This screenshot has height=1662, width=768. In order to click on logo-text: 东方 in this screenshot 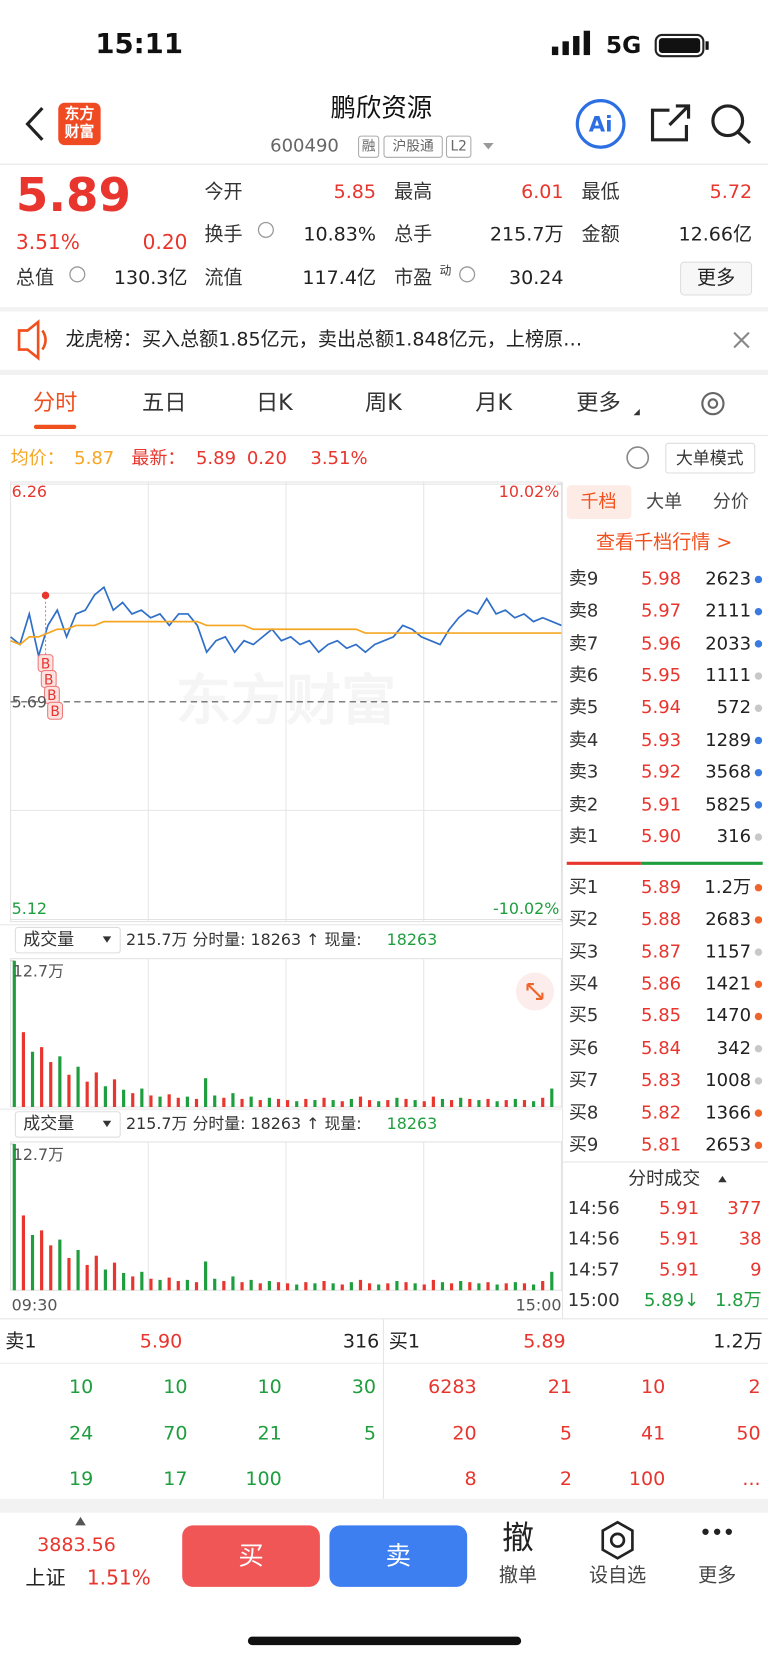, I will do `click(79, 114)`.